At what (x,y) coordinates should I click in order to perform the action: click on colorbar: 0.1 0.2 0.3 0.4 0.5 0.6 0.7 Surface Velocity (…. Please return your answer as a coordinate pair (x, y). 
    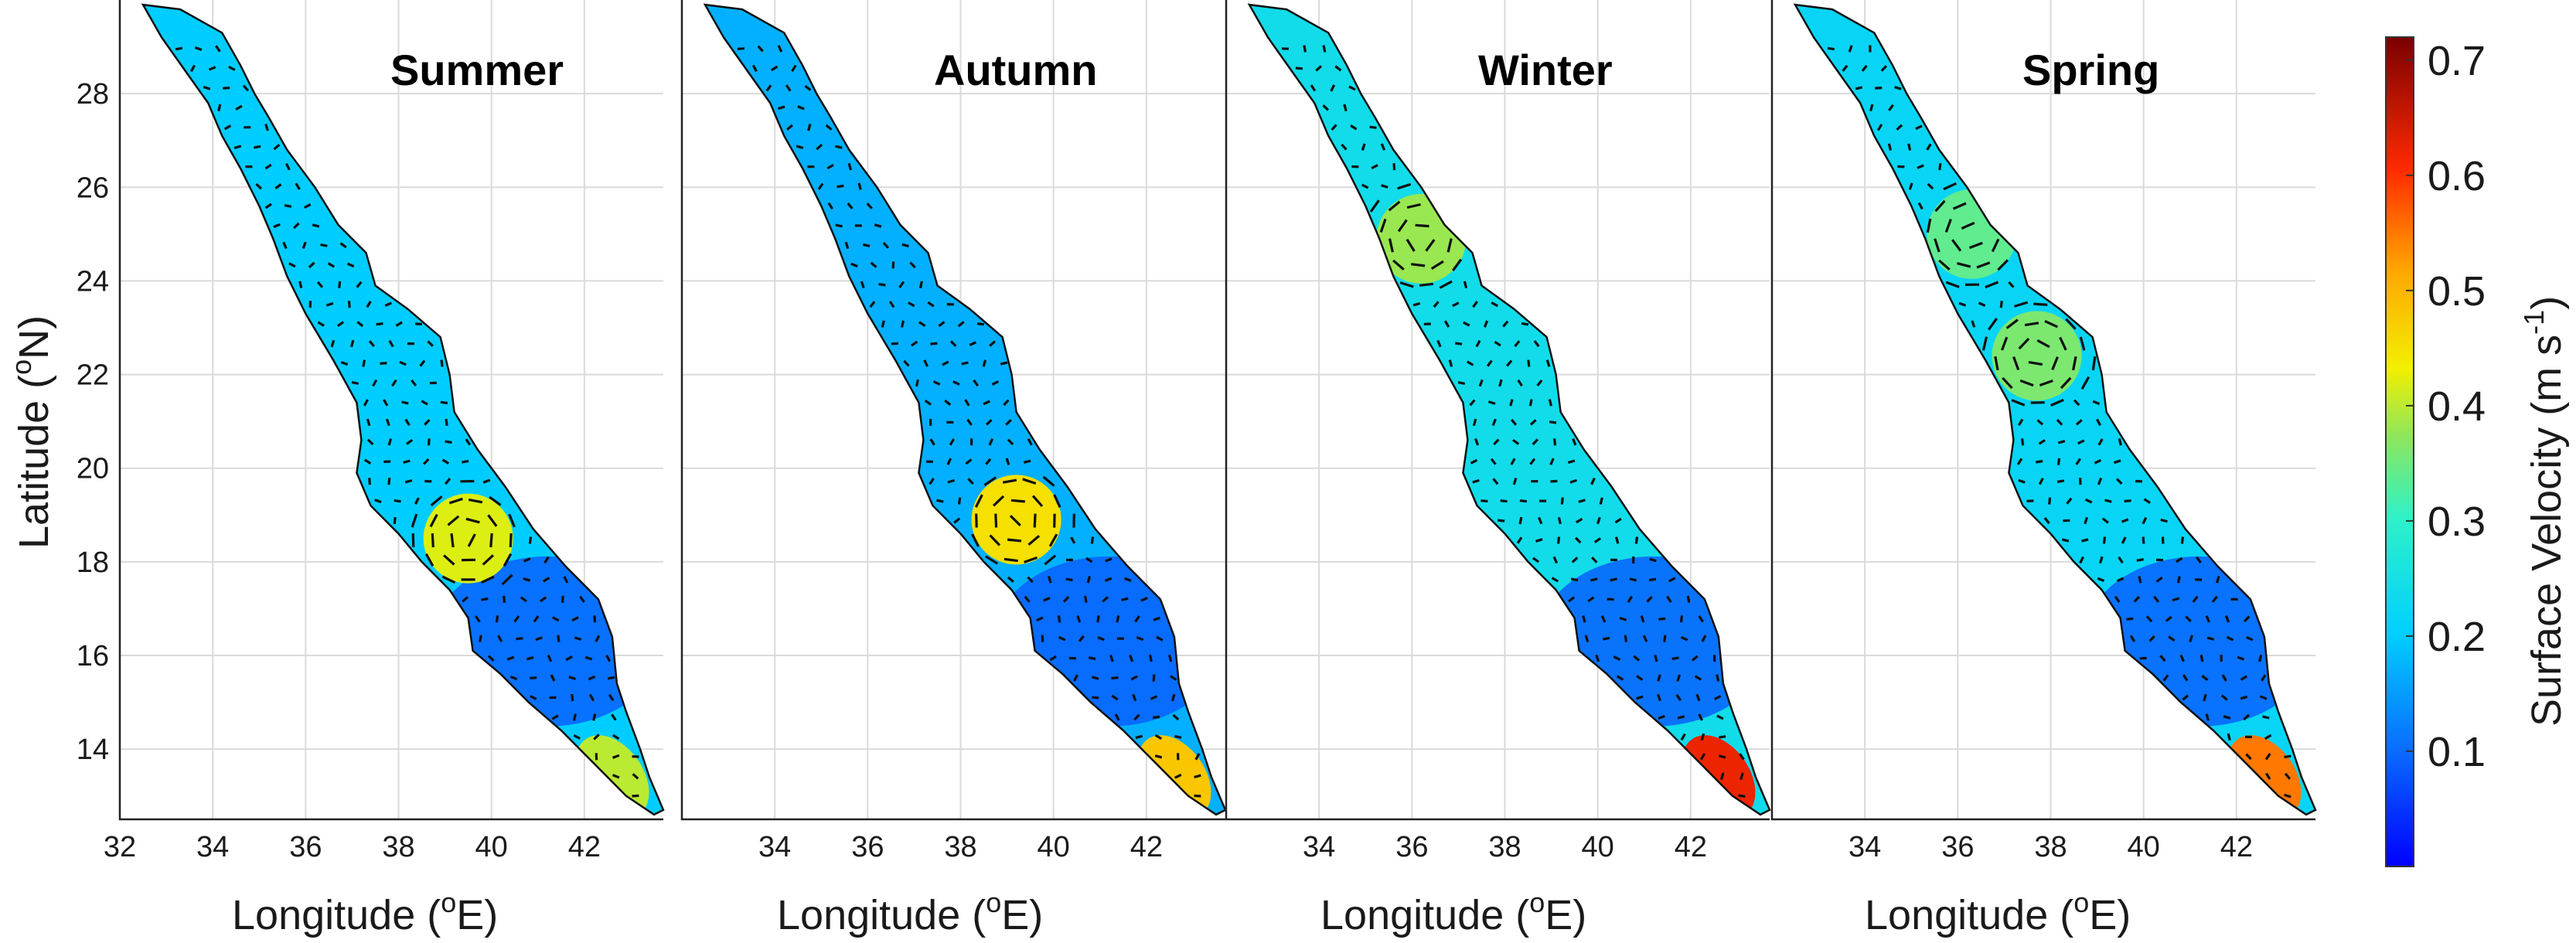
    Looking at the image, I should click on (2477, 452).